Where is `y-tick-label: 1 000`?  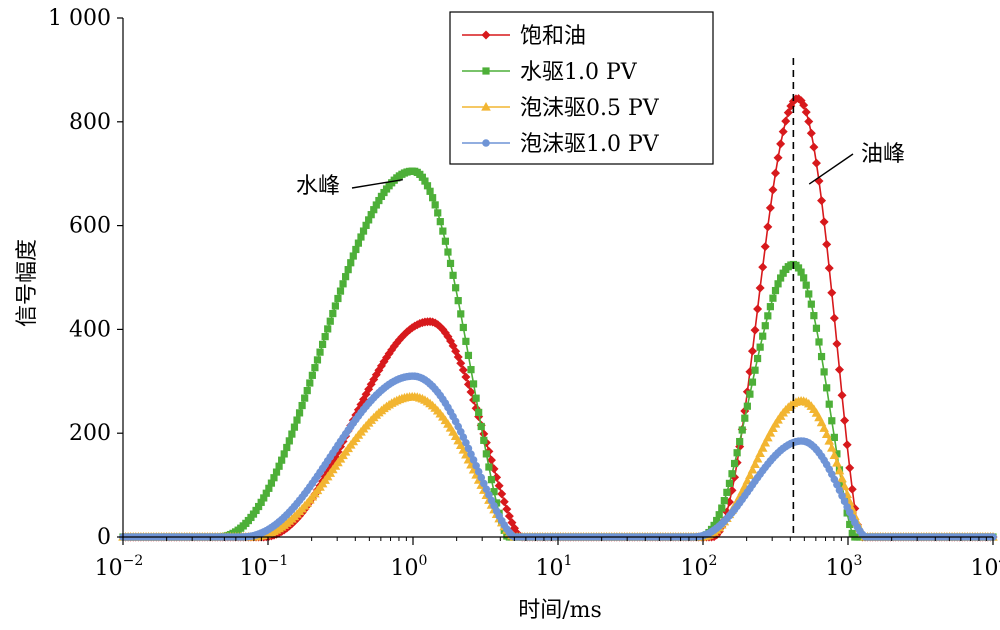
y-tick-label: 1 000 is located at coordinates (79, 18).